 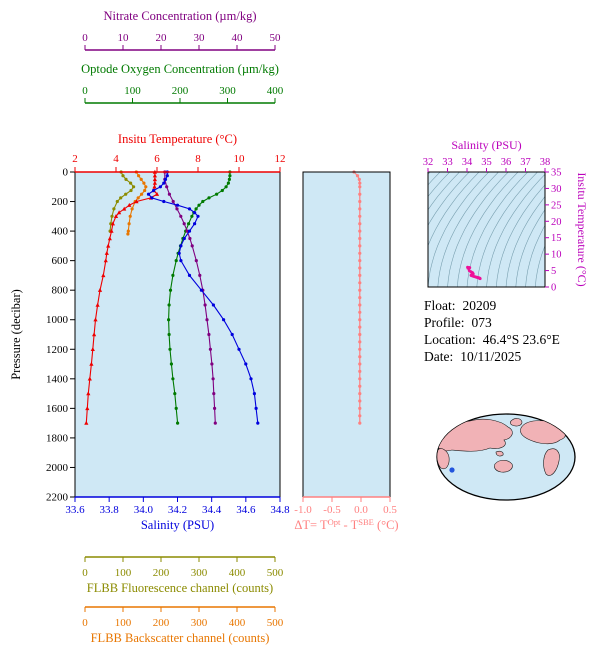 What do you see at coordinates (75, 159) in the screenshot?
I see `svg-text: 2` at bounding box center [75, 159].